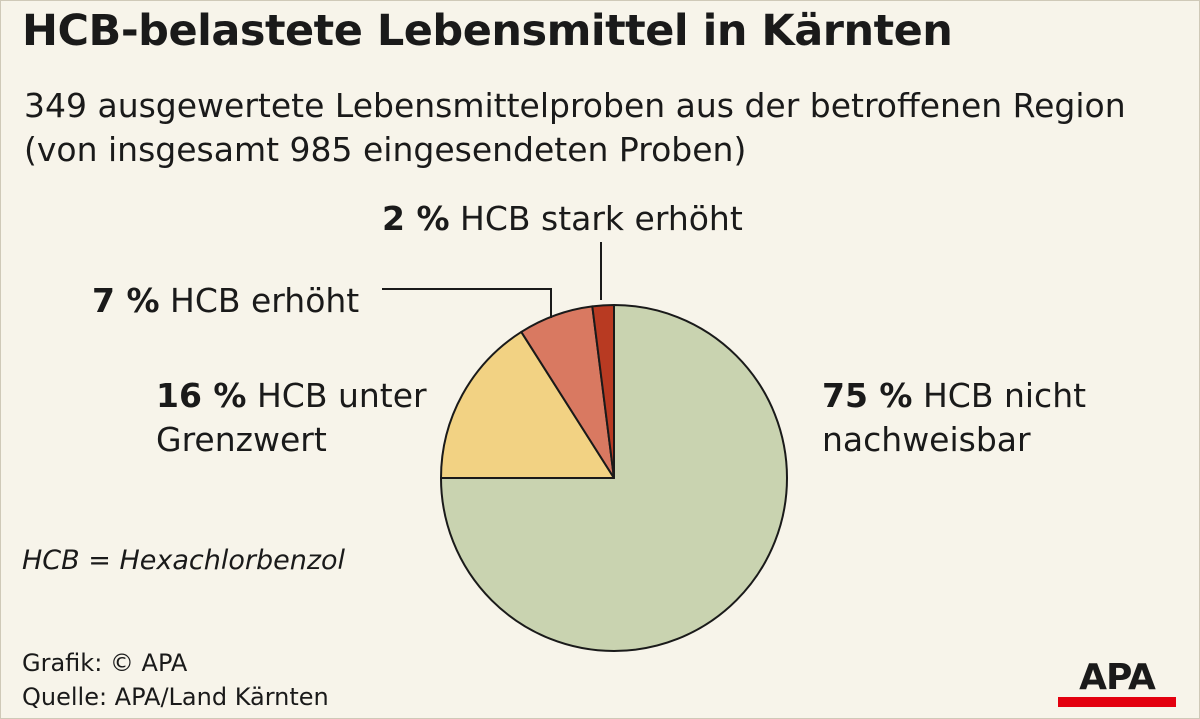 The height and width of the screenshot is (719, 1200). What do you see at coordinates (291, 418) in the screenshot?
I see `label-unter-grenzwert: 16 % HCB unter Grenzwert` at bounding box center [291, 418].